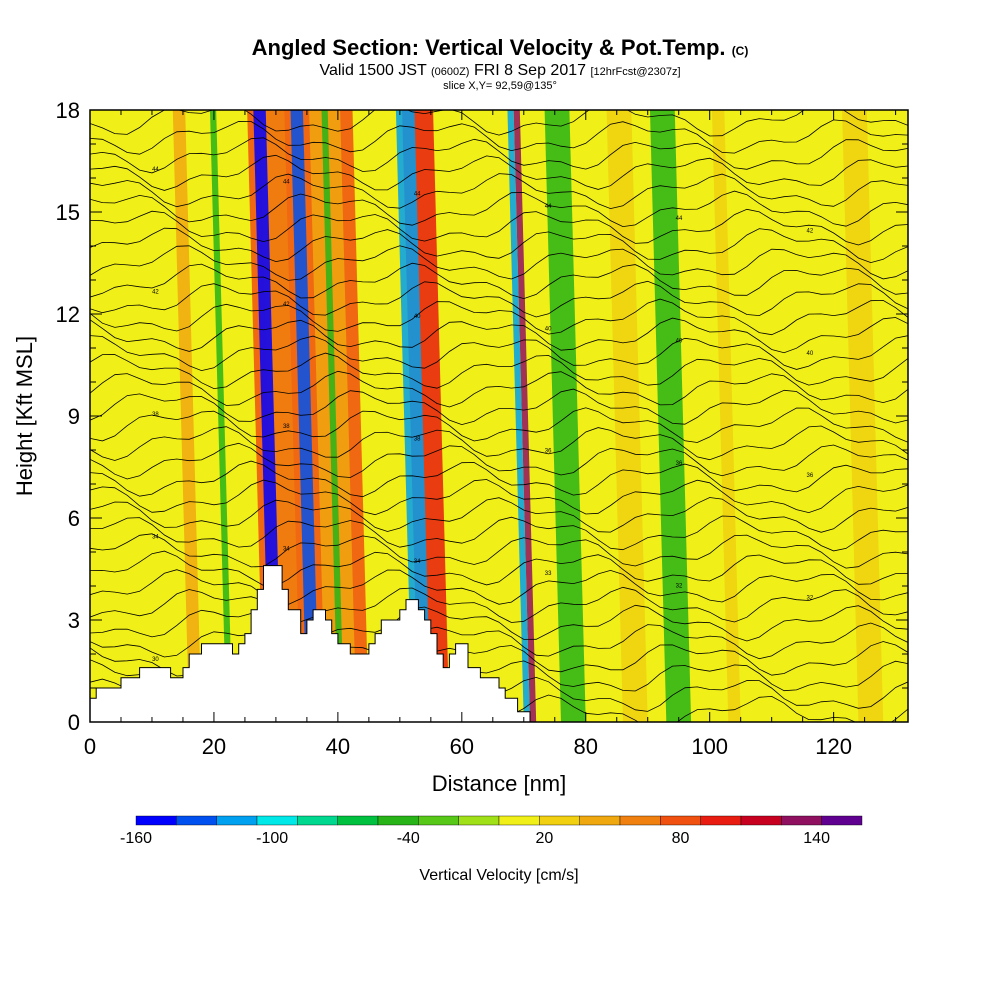  What do you see at coordinates (548, 574) in the screenshot?
I see `theta-label-21: 33` at bounding box center [548, 574].